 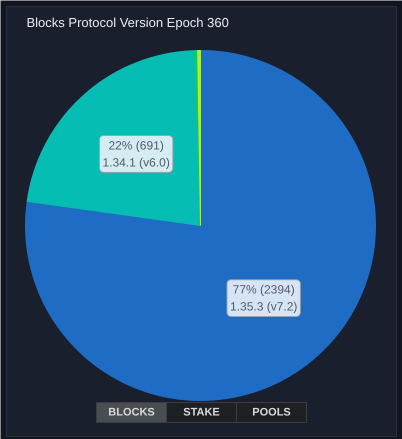 I want to click on slice-label: 1.35.3 (v7.2), so click(x=264, y=307).